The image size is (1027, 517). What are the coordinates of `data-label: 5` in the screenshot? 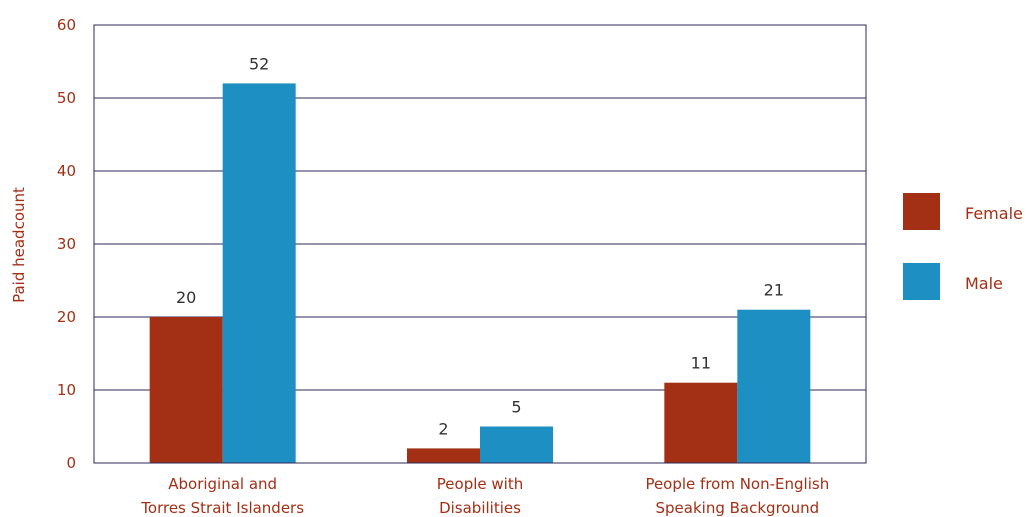 It's located at (516, 407).